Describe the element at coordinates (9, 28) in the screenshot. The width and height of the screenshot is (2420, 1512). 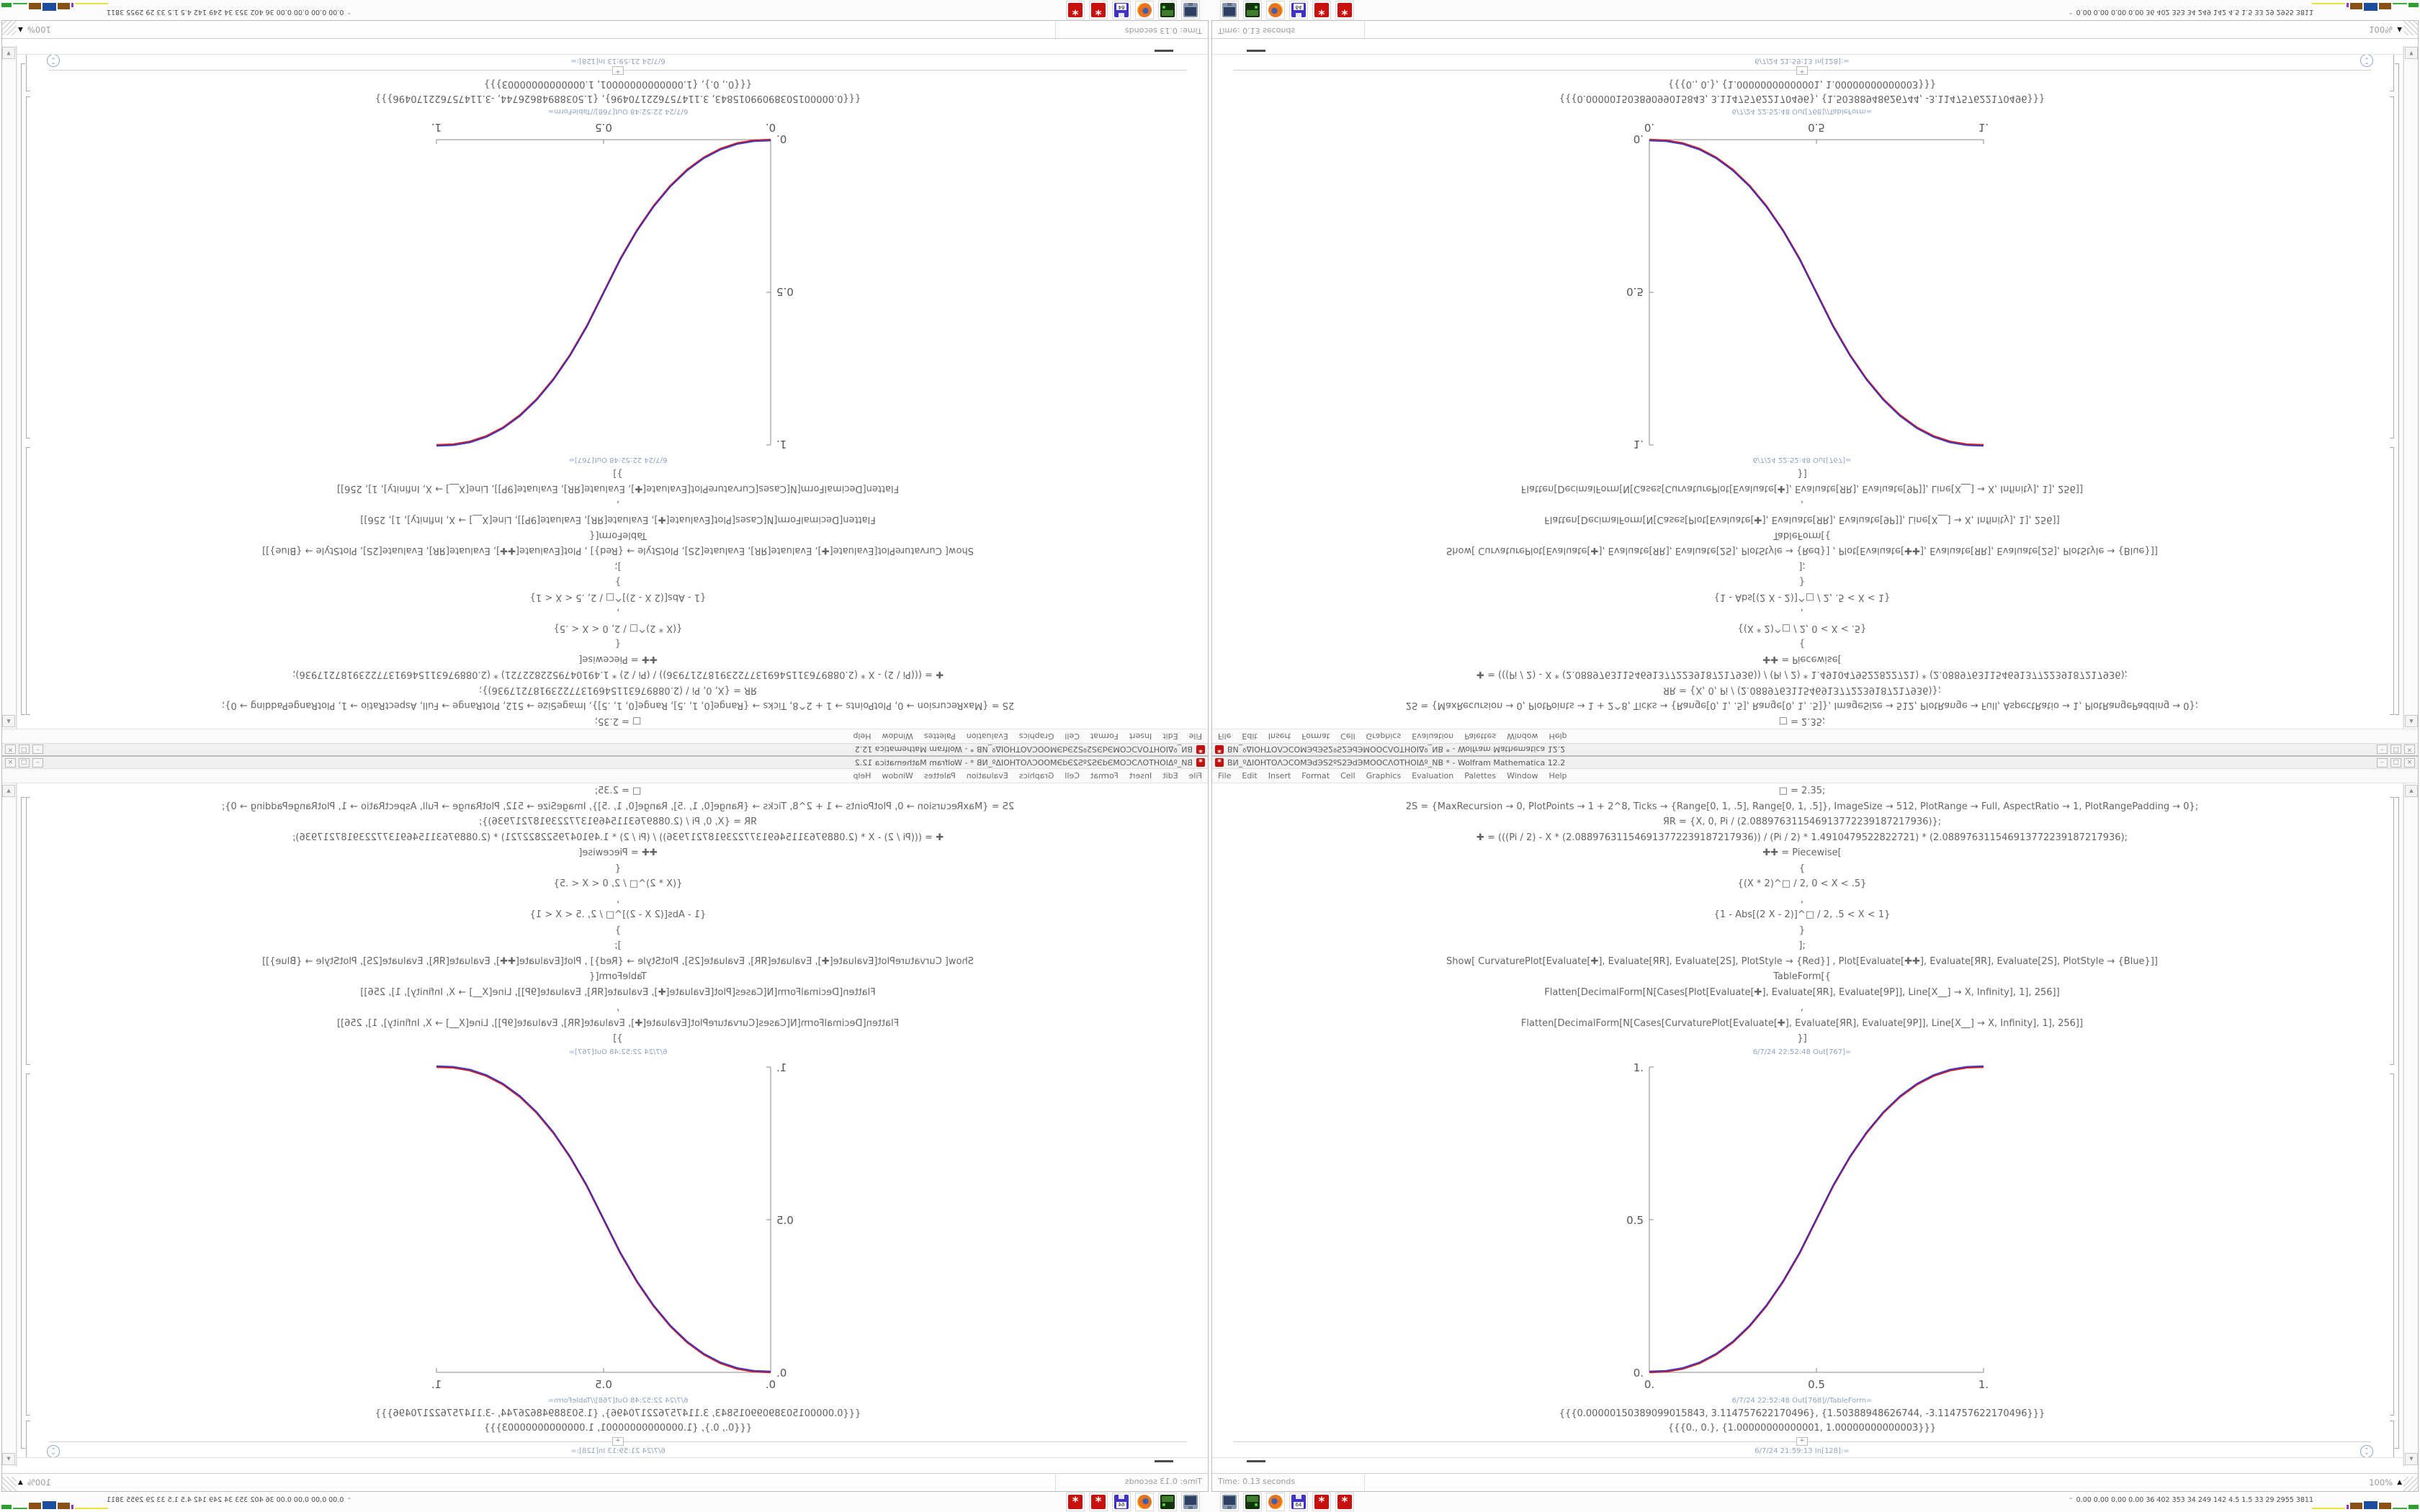
I see `window-resize-grip` at that location.